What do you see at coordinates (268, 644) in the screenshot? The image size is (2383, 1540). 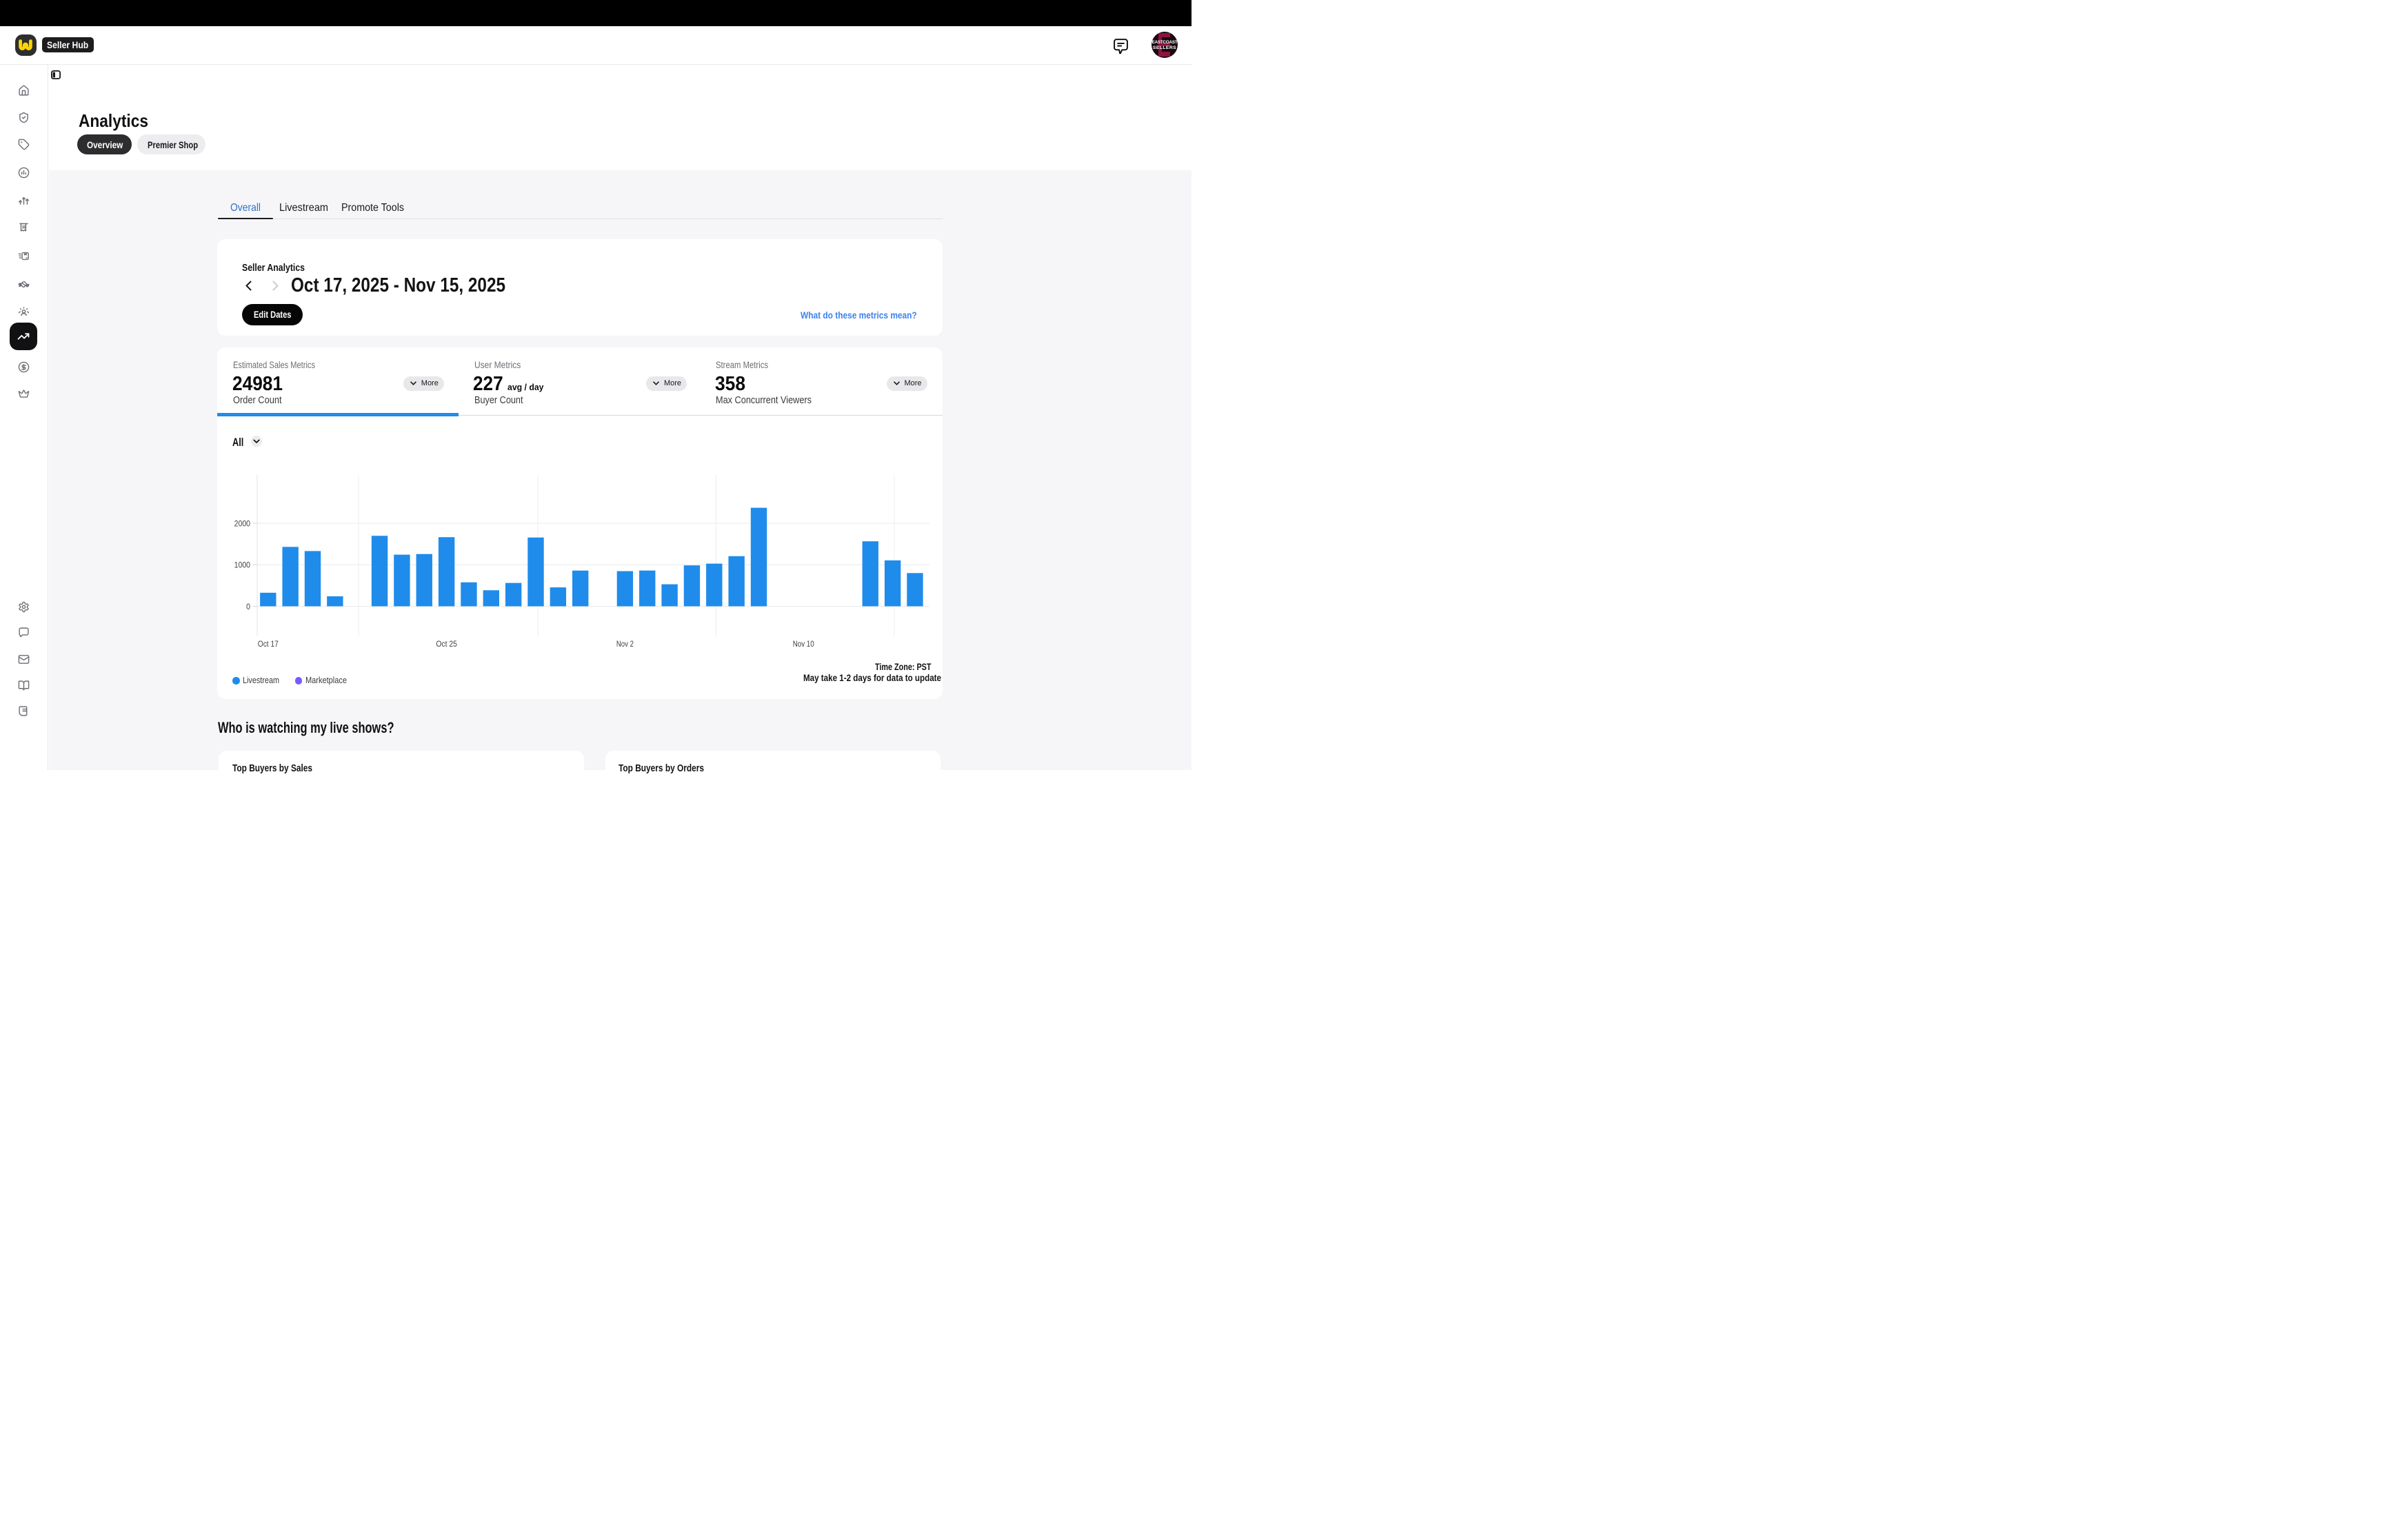 I see `svg-text: Oct 17` at bounding box center [268, 644].